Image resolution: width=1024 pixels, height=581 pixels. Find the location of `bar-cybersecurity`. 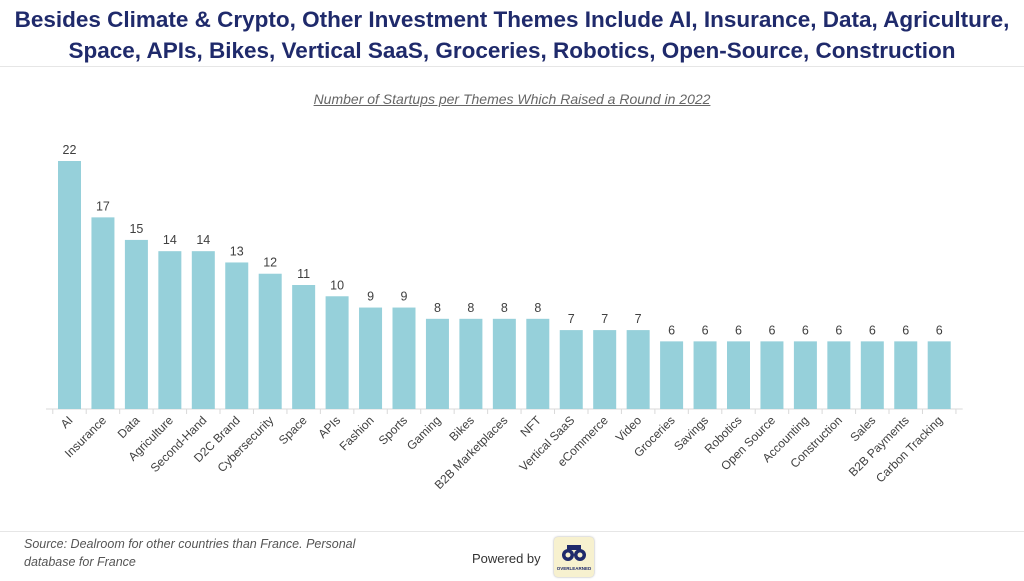

bar-cybersecurity is located at coordinates (270, 341).